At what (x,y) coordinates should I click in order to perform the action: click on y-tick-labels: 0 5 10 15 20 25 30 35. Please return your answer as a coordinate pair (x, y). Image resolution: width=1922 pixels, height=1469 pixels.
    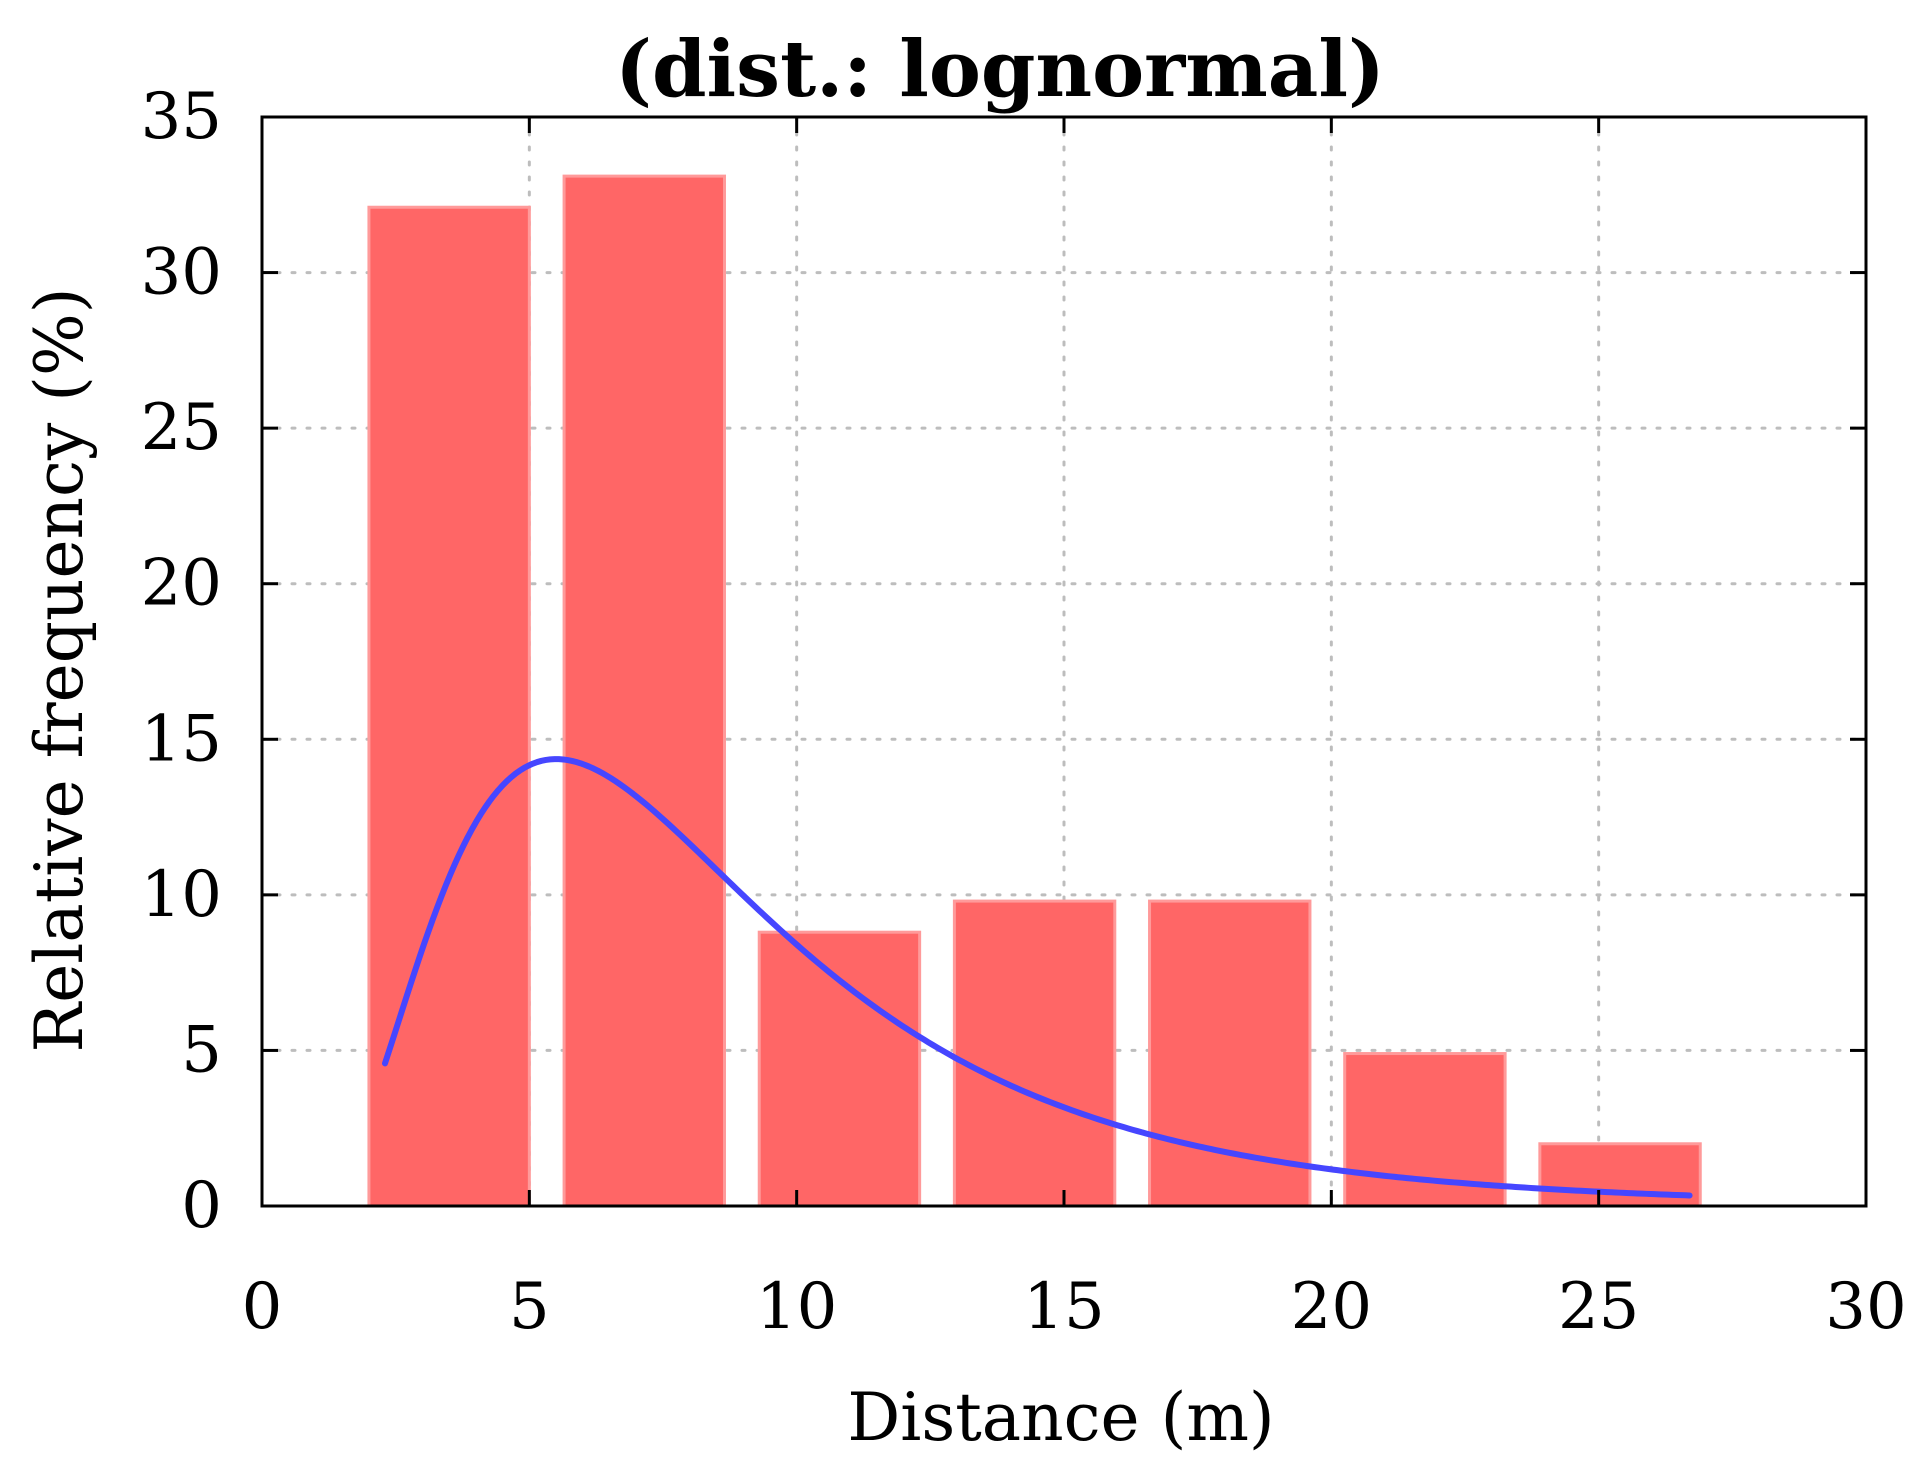
    Looking at the image, I should click on (181, 661).